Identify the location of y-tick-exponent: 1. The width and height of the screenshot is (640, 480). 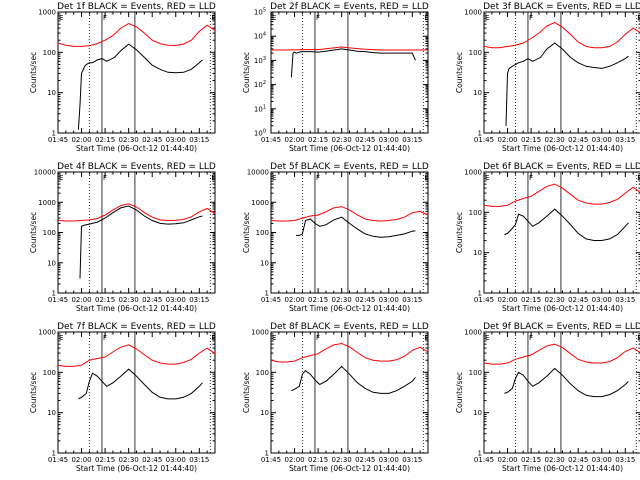
(264, 107).